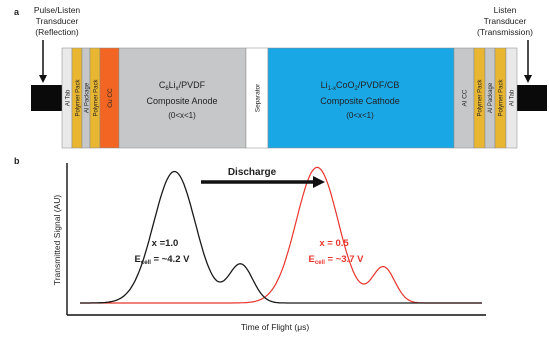 The image size is (549, 337). What do you see at coordinates (532, 98) in the screenshot?
I see `right-transducer-block` at bounding box center [532, 98].